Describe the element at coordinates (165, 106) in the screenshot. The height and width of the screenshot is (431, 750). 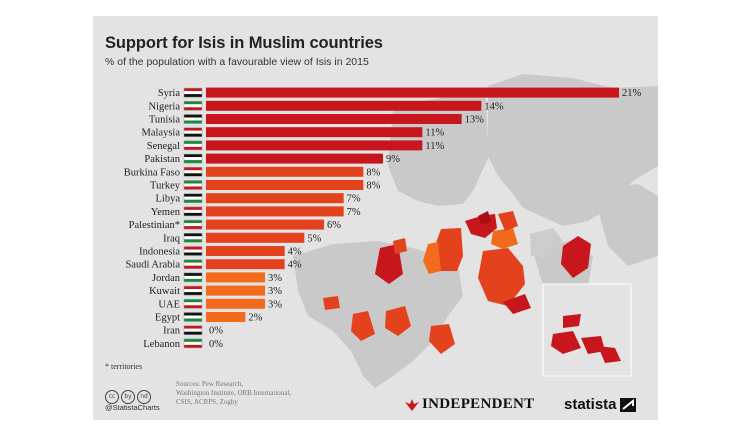
I see `category-label: Nigeria` at that location.